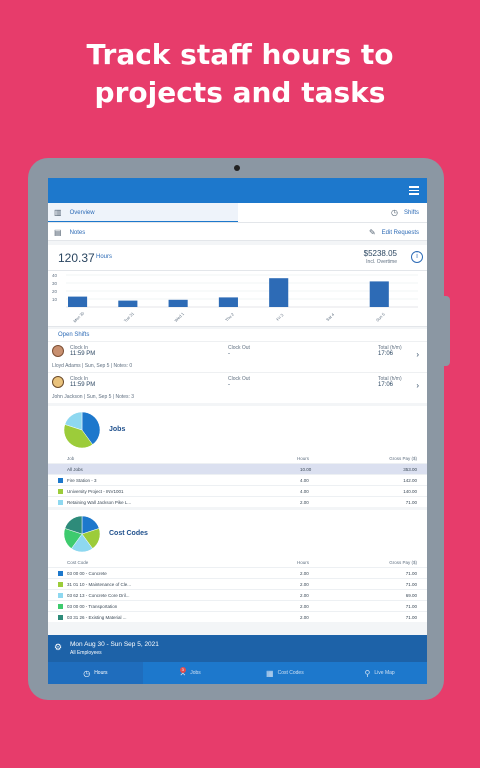 Image resolution: width=480 pixels, height=768 pixels. I want to click on bottom-nav: ◷ Hours ✕ 3 Jobs ▦ Cost Codes ⚲ Live Map, so click(237, 673).